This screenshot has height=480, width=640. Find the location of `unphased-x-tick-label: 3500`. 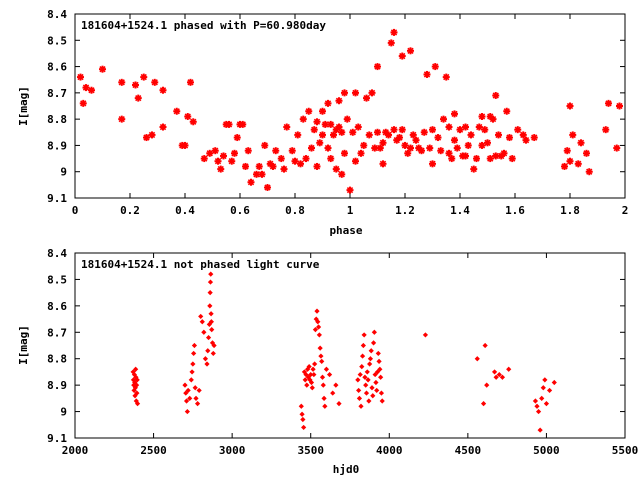

unphased-x-tick-label: 3500 is located at coordinates (310, 450).